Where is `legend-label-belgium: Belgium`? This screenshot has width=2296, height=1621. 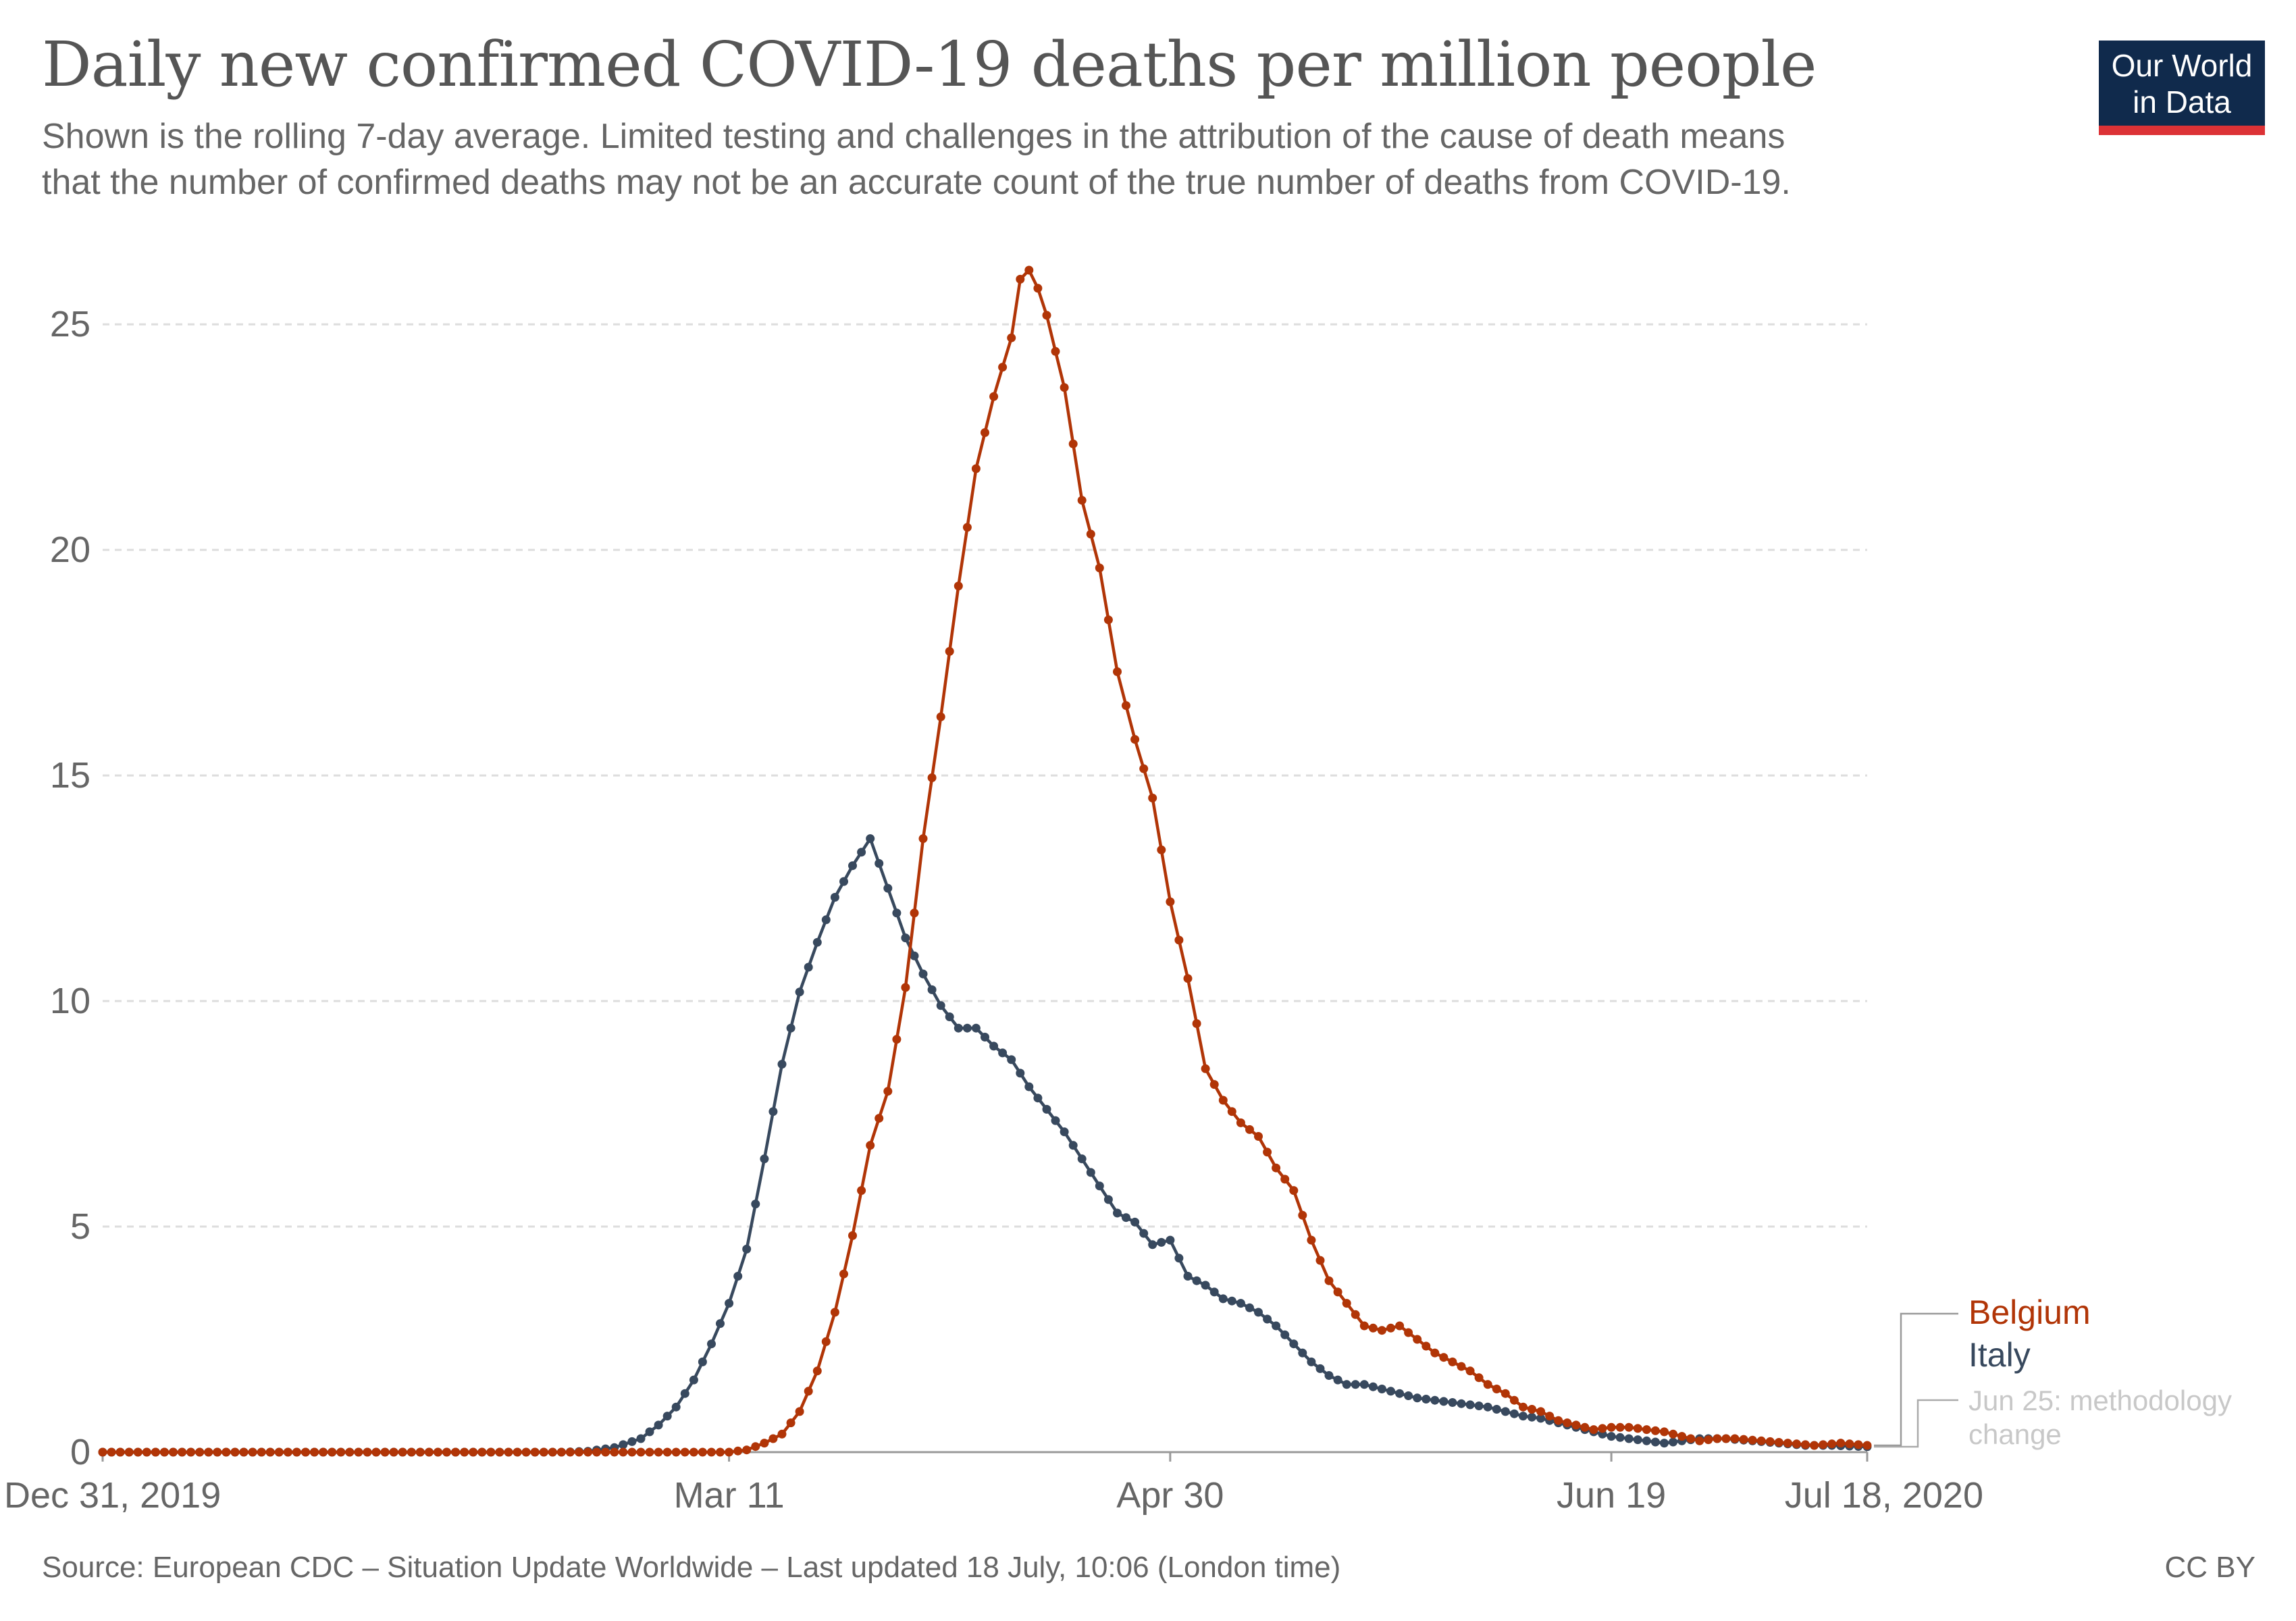 legend-label-belgium: Belgium is located at coordinates (2030, 1312).